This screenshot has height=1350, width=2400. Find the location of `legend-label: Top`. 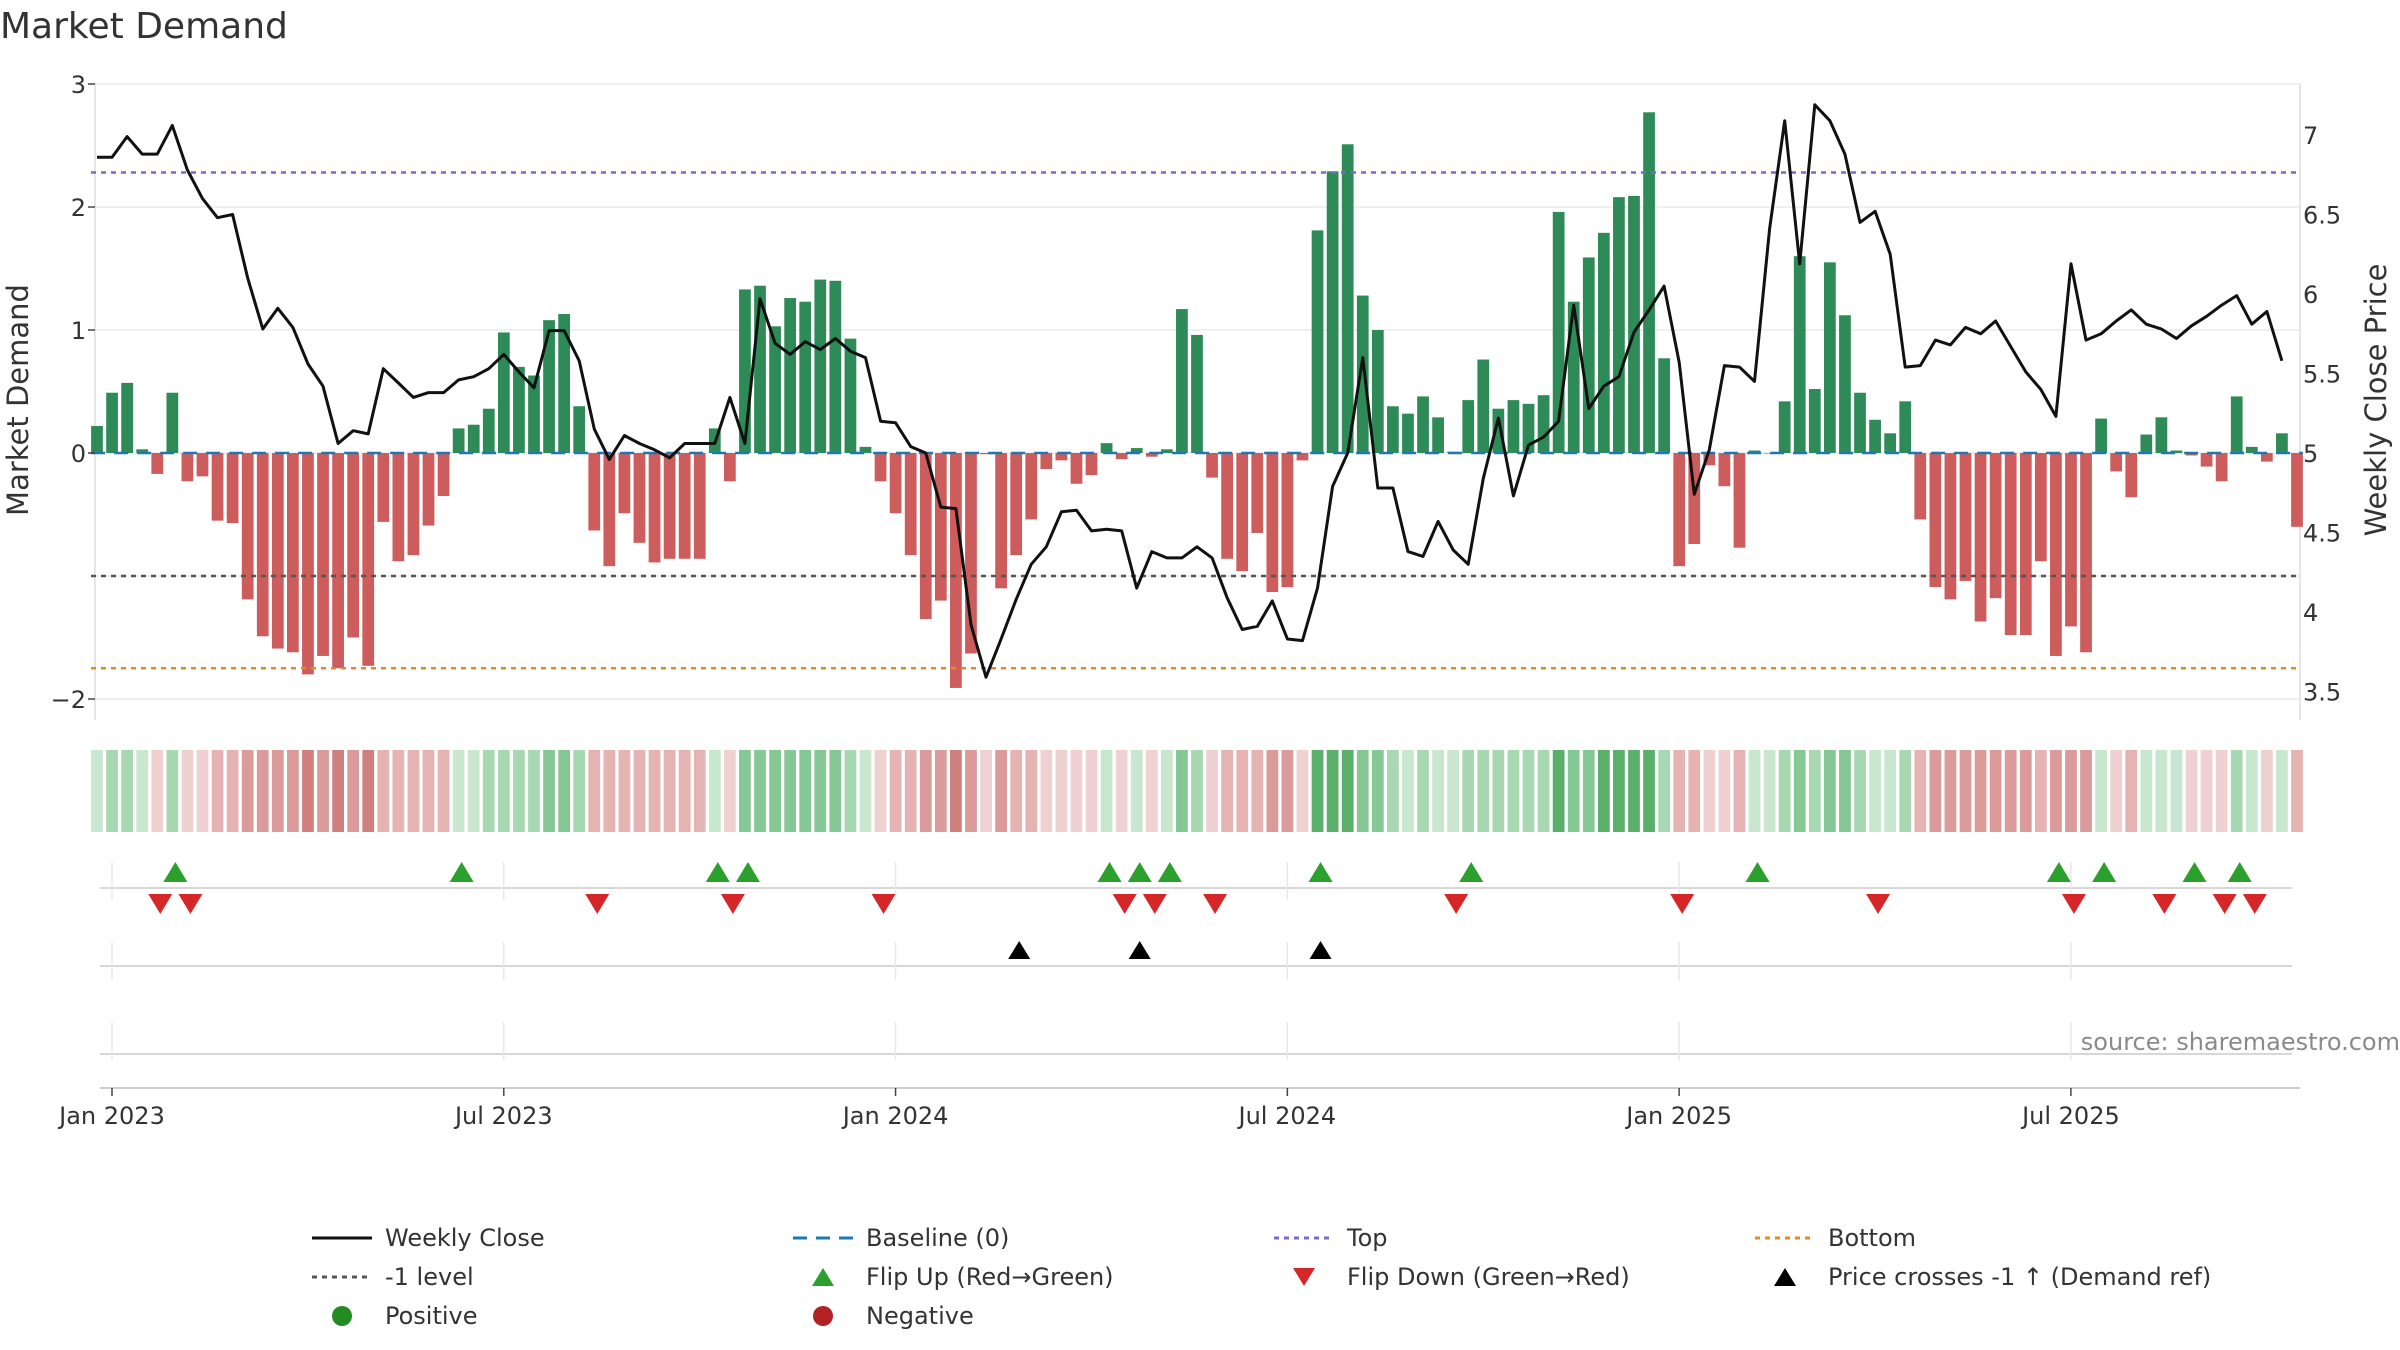

legend-label: Top is located at coordinates (1367, 1238).